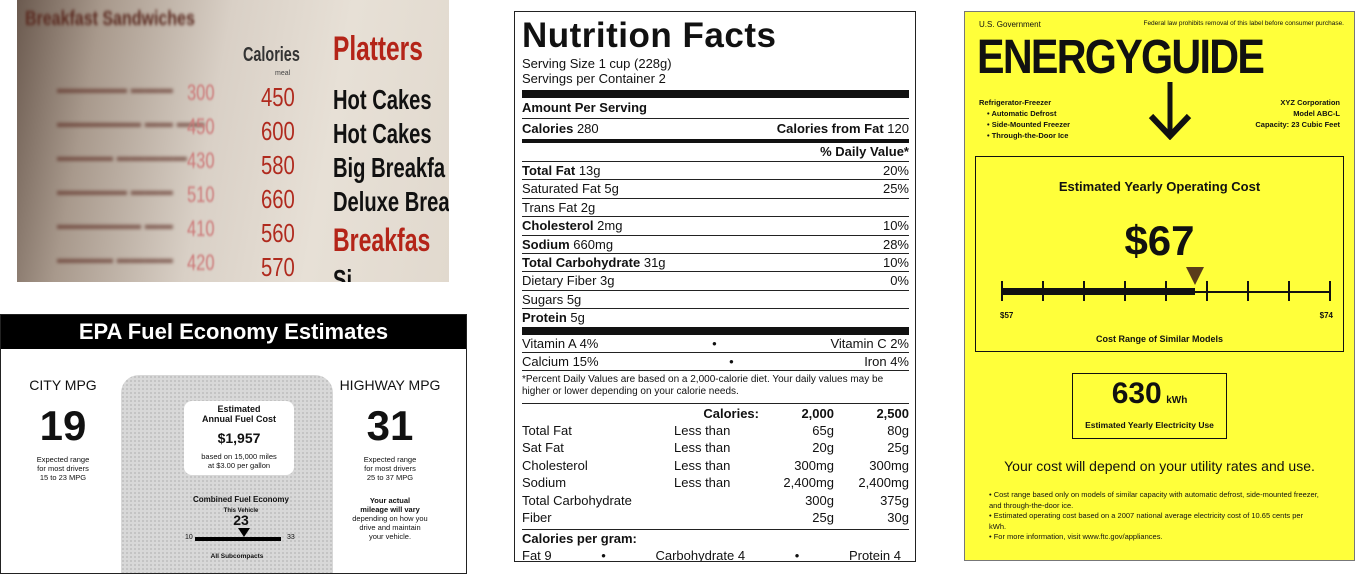 The width and height of the screenshot is (1368, 574). I want to click on nutrition-title: Nutrition Facts, so click(649, 35).